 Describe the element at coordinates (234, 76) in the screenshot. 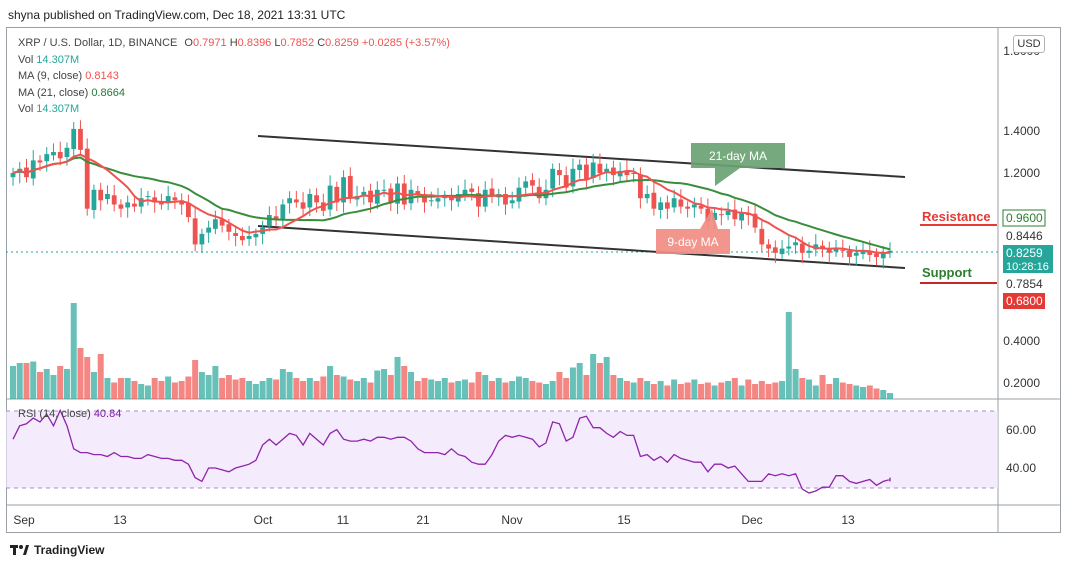

I see `legend-ma9-row: MA (9, close) 0.8143` at that location.